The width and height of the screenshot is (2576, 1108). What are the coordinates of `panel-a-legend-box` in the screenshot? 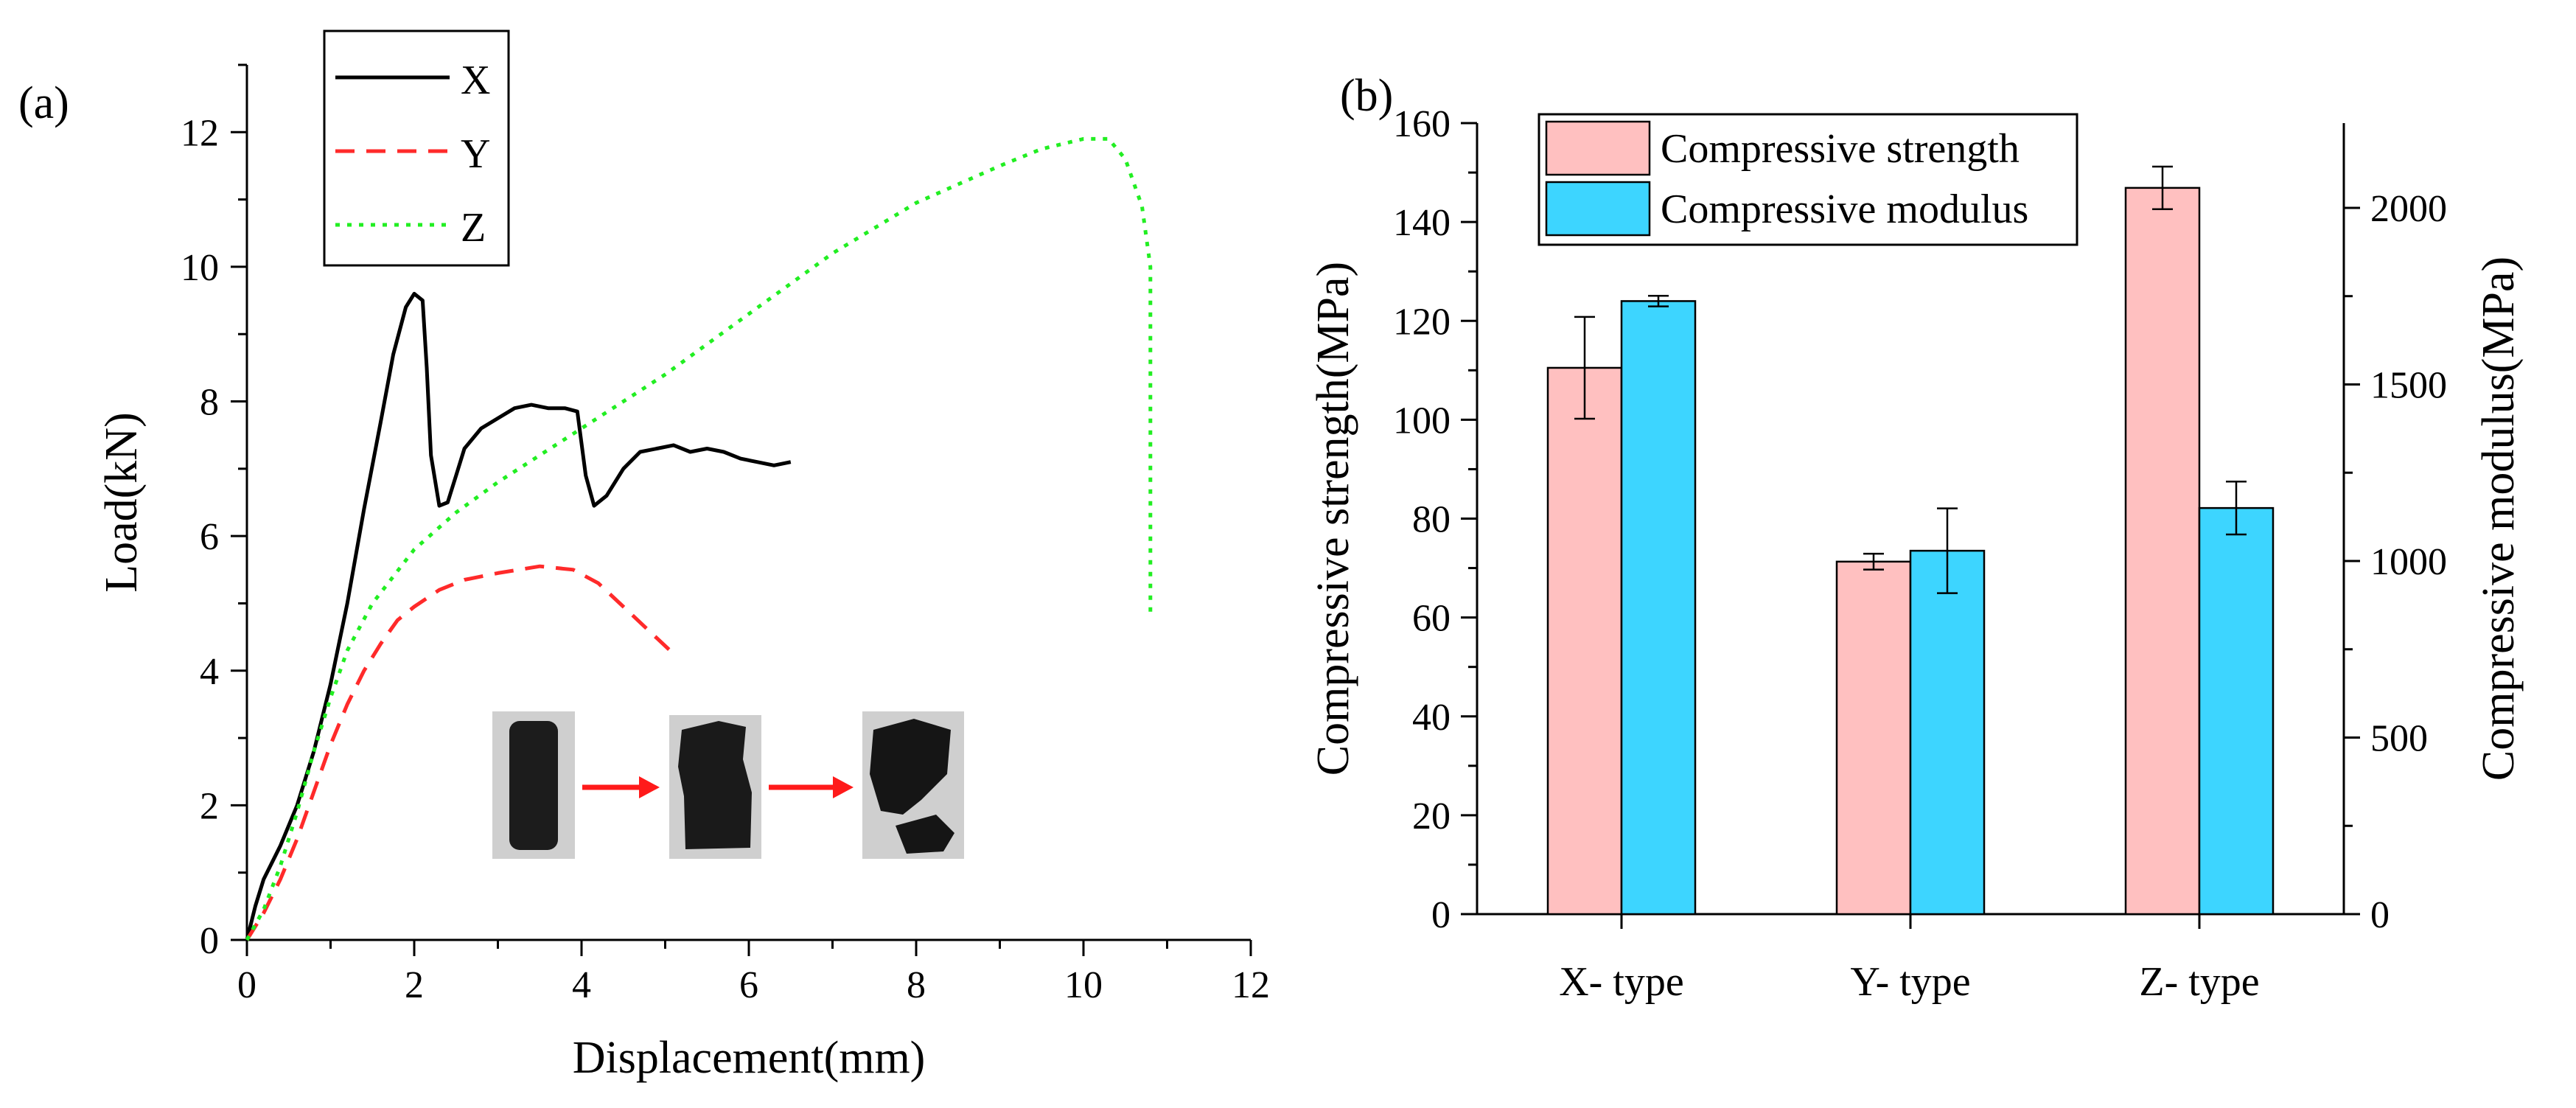 It's located at (416, 148).